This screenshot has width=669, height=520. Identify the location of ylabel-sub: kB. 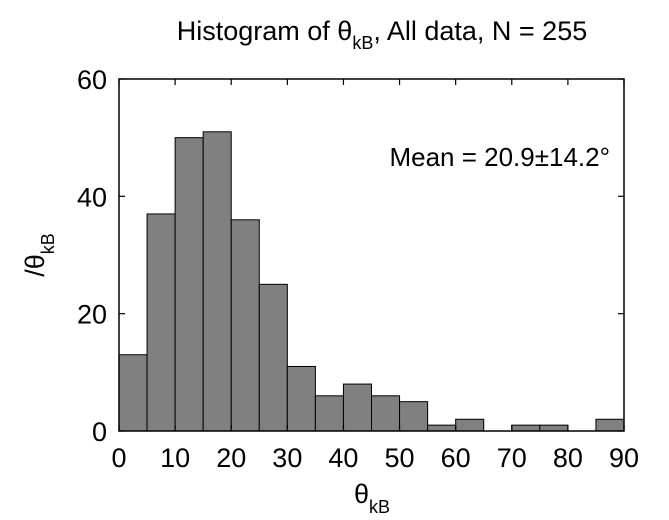
(48, 243).